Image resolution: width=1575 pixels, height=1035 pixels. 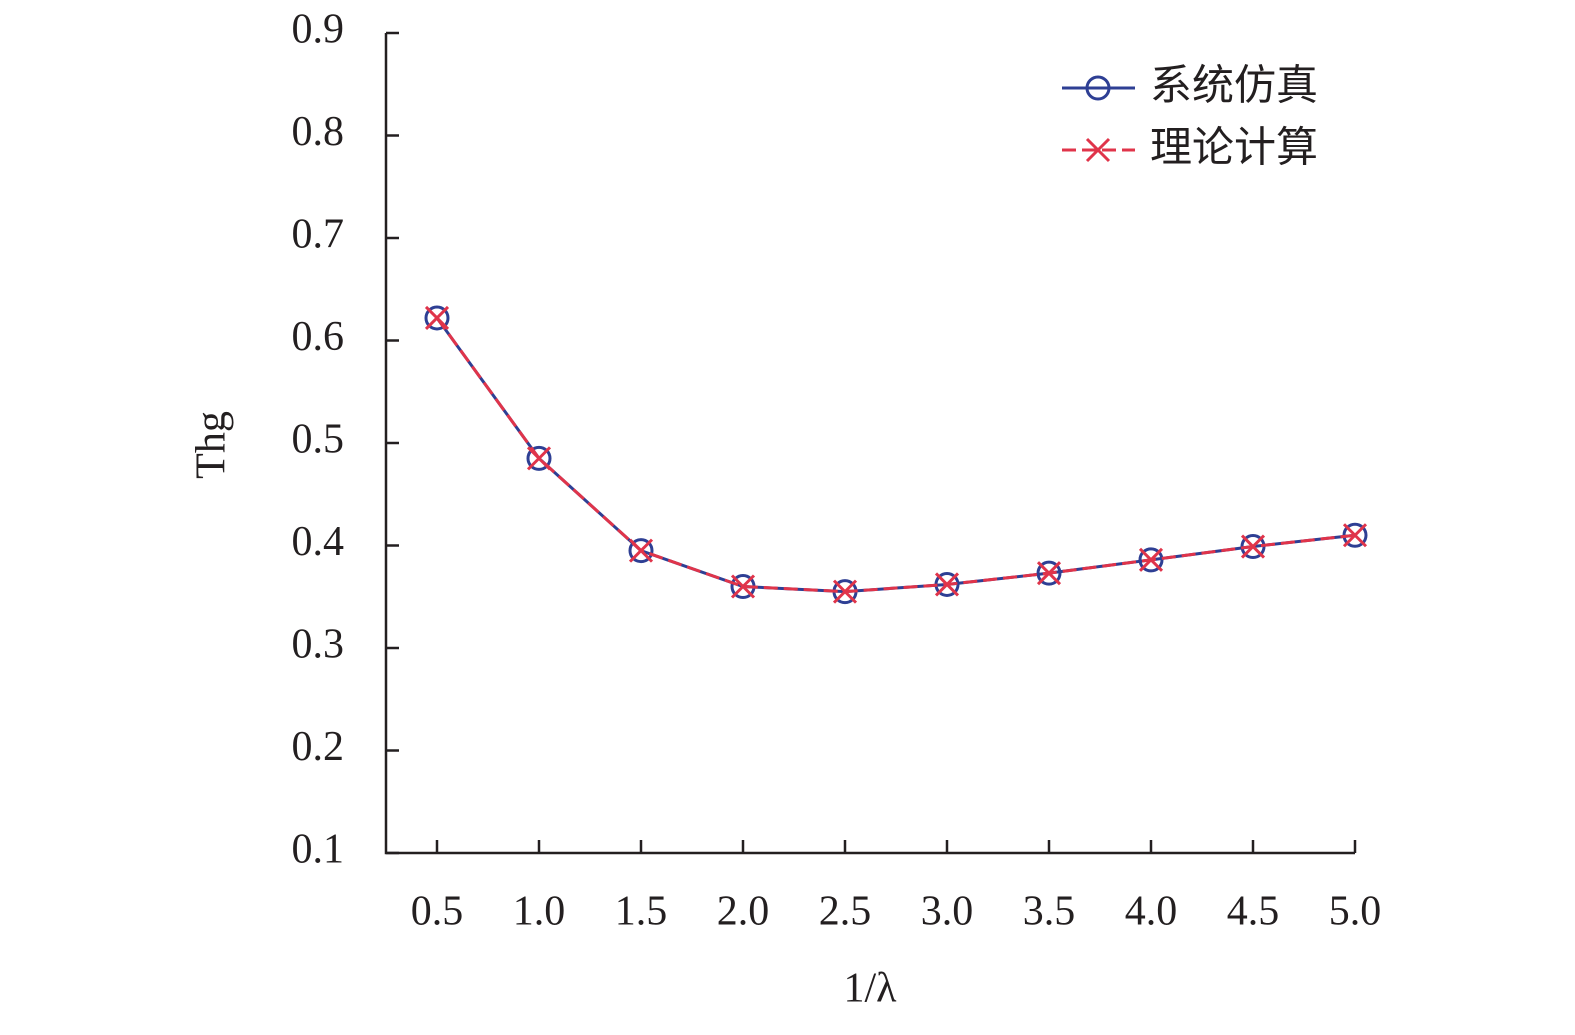 What do you see at coordinates (318, 542) in the screenshot?
I see `y-tick-label: 0.4` at bounding box center [318, 542].